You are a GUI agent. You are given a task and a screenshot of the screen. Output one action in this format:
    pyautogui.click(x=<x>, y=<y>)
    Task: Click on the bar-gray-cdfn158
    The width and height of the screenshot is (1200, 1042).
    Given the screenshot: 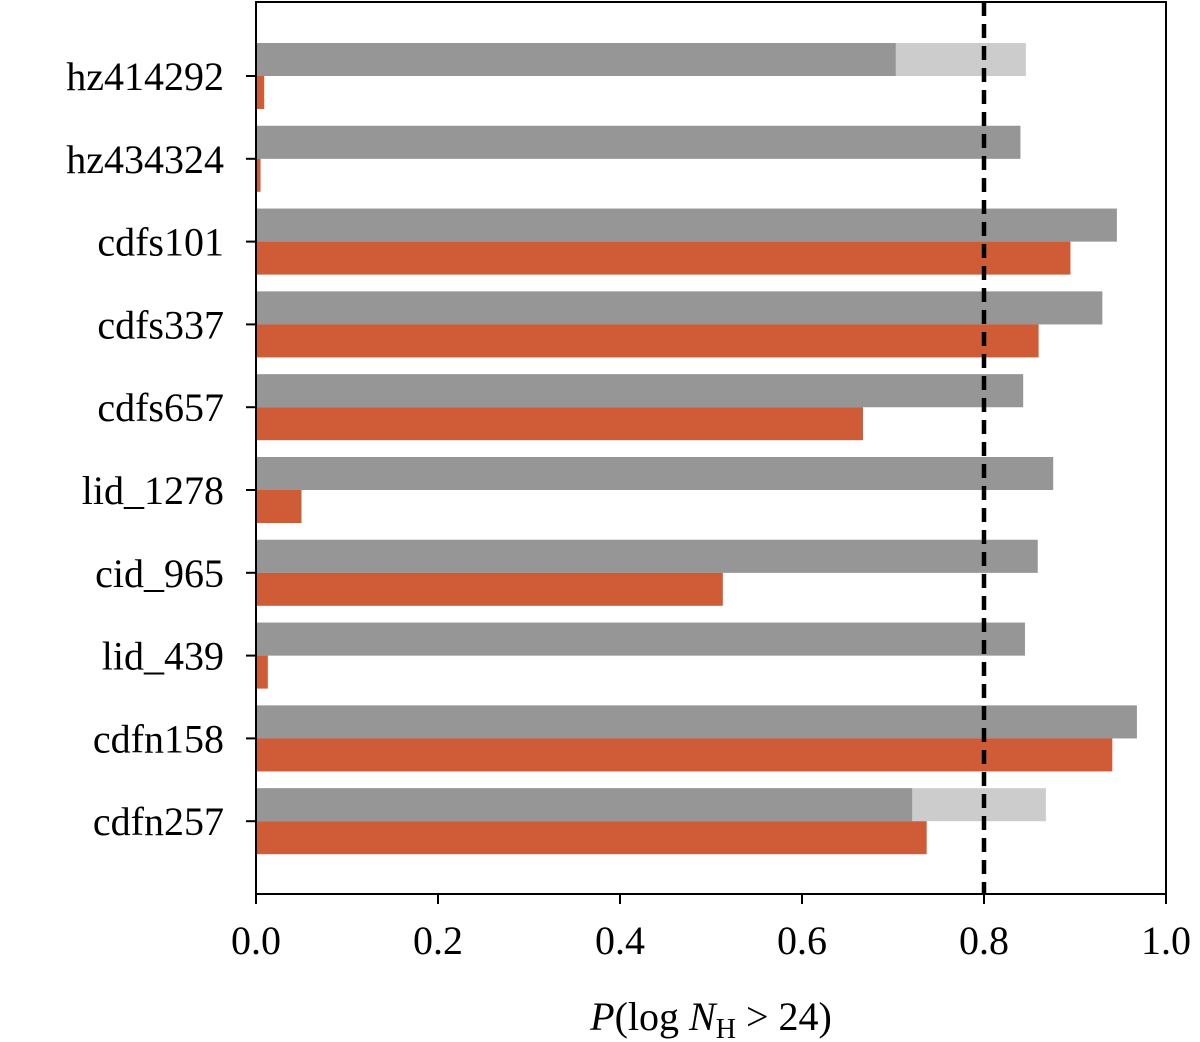 What is the action you would take?
    pyautogui.click(x=696, y=722)
    